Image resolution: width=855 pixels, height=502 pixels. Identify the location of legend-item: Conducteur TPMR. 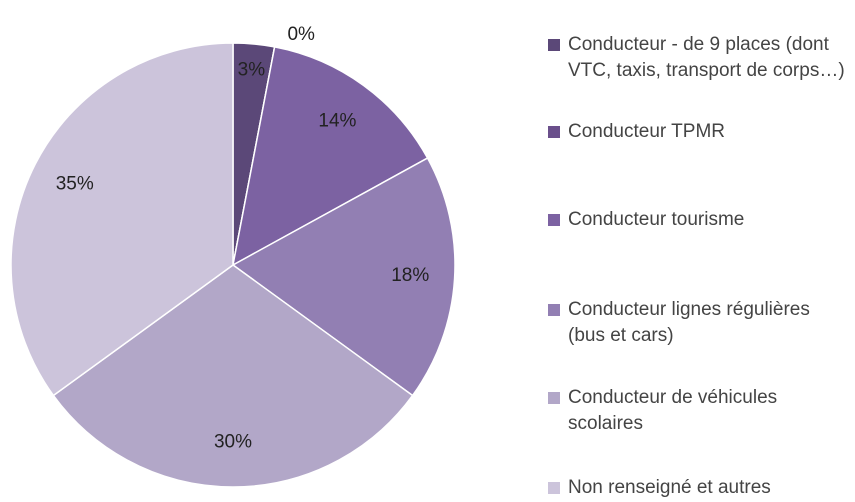
(698, 132).